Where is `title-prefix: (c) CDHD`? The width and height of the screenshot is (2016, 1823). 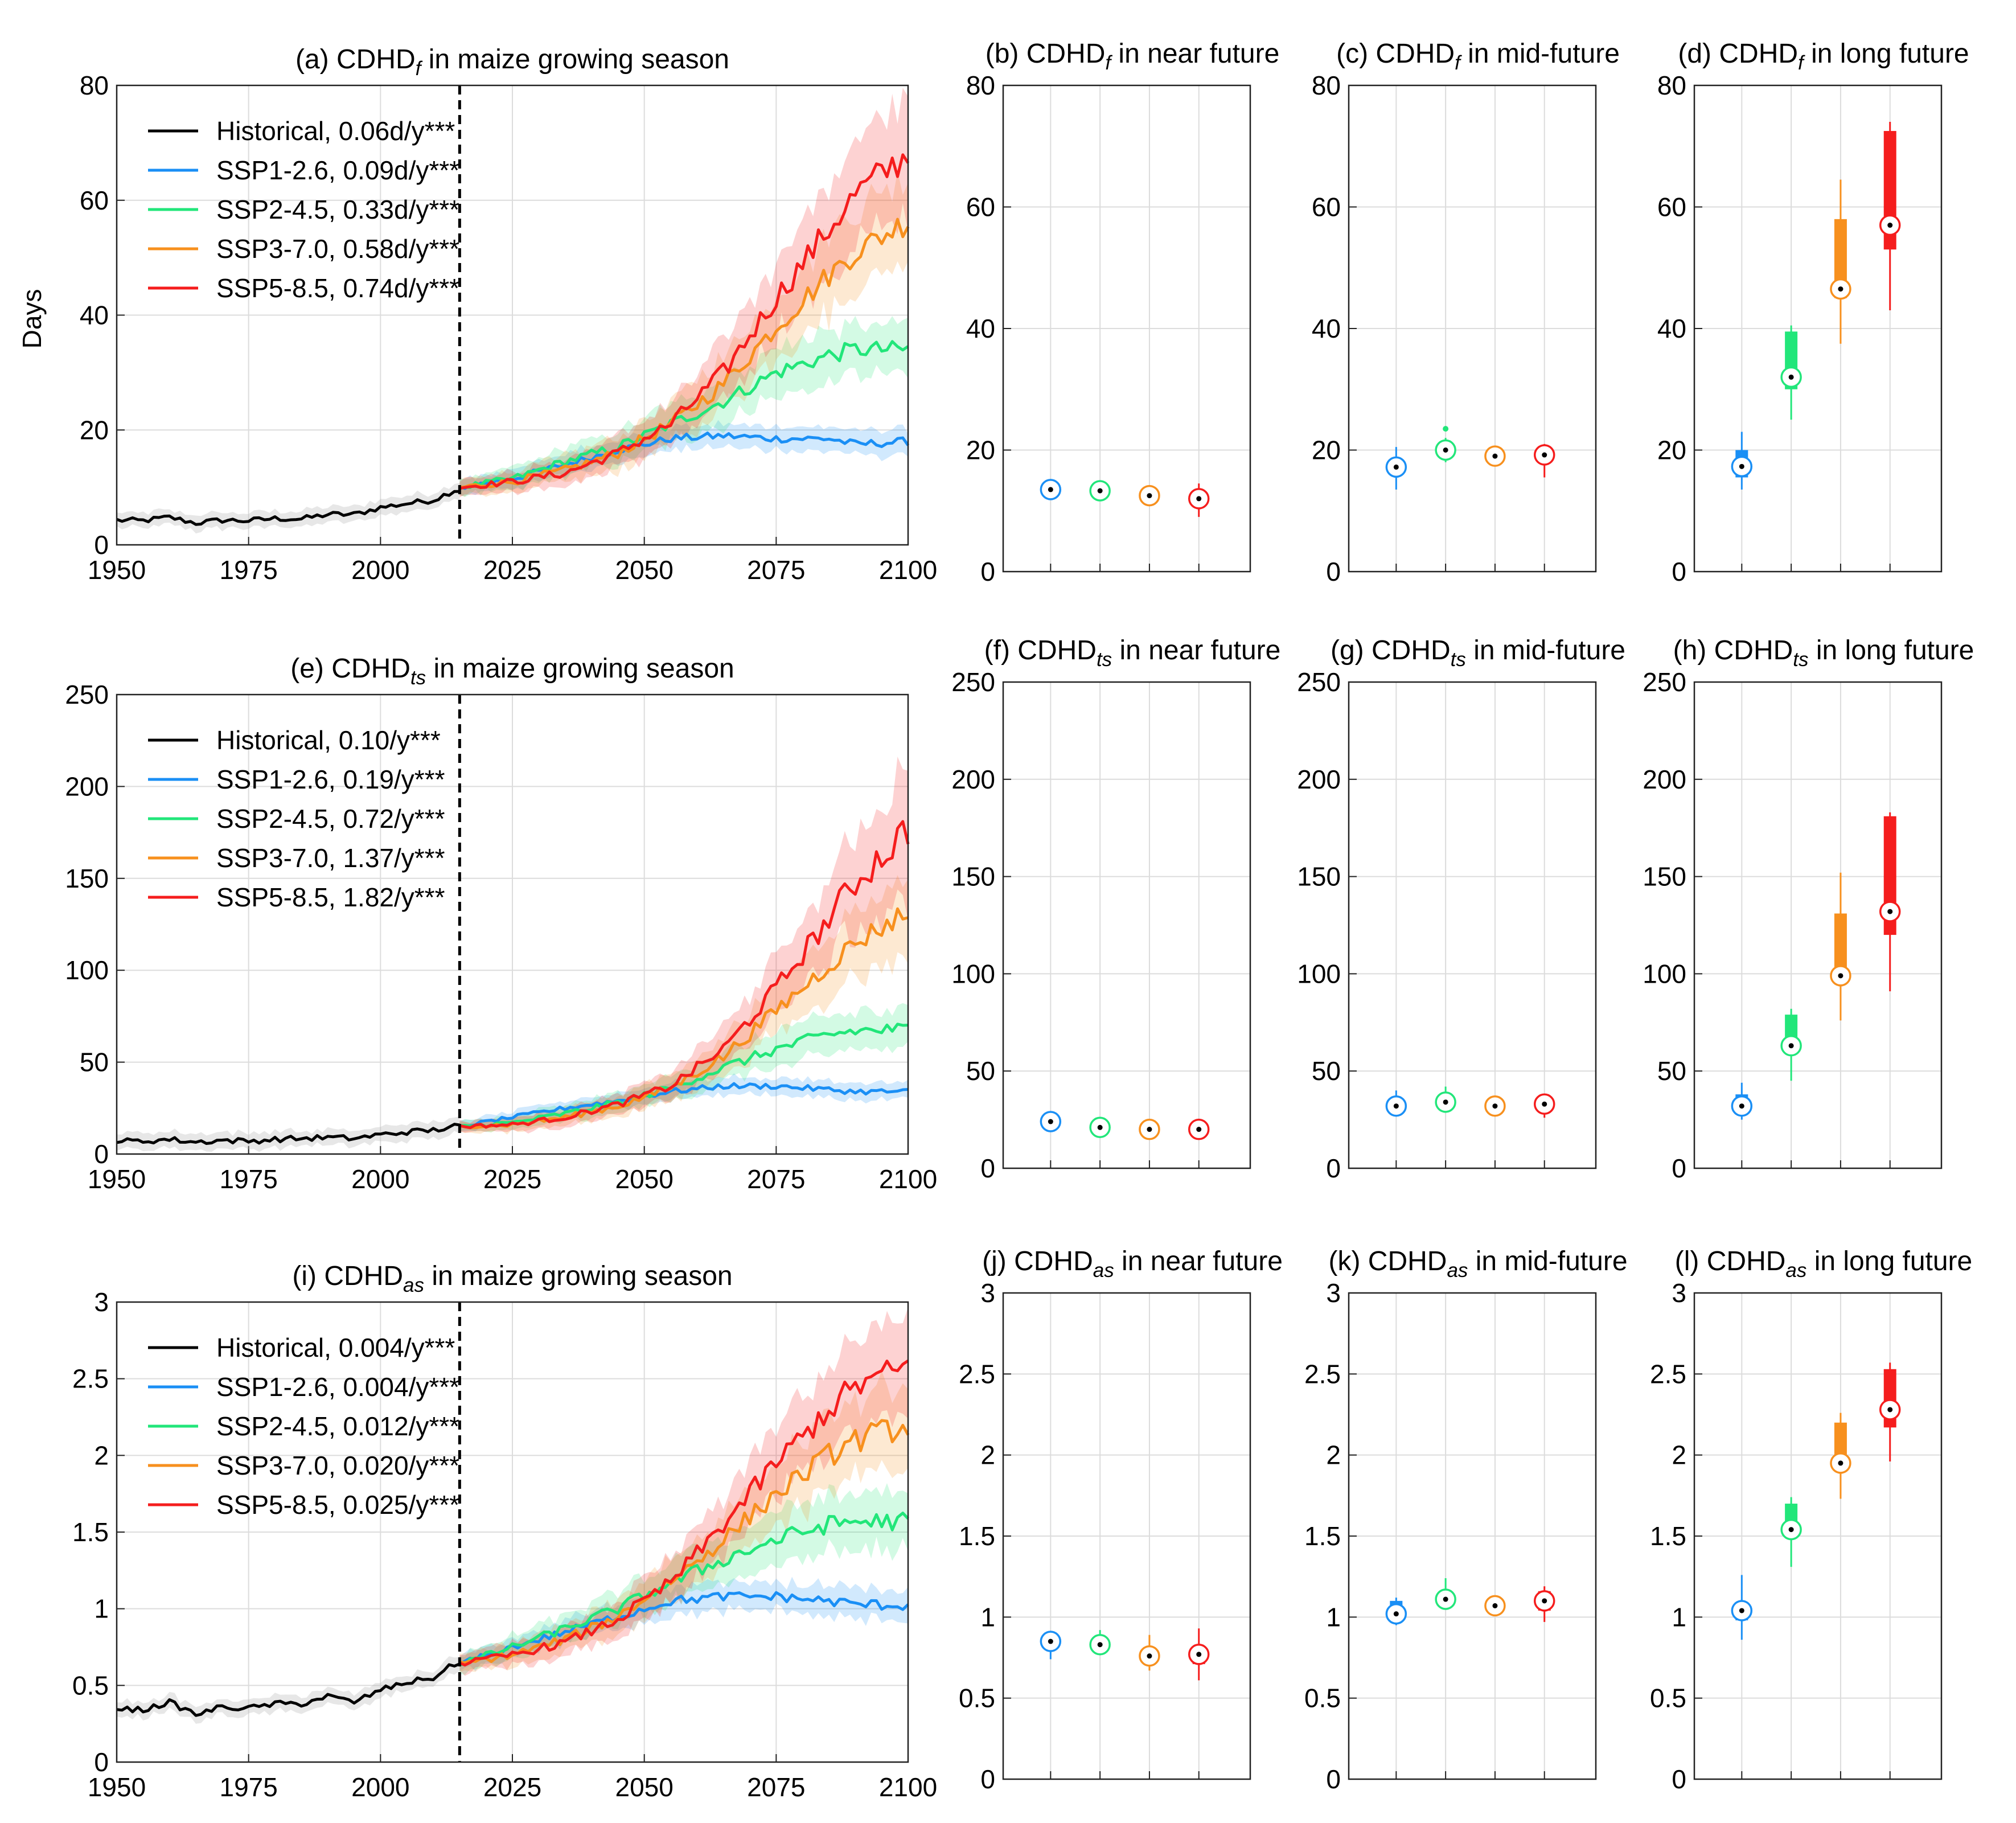
title-prefix: (c) CDHD is located at coordinates (1396, 54).